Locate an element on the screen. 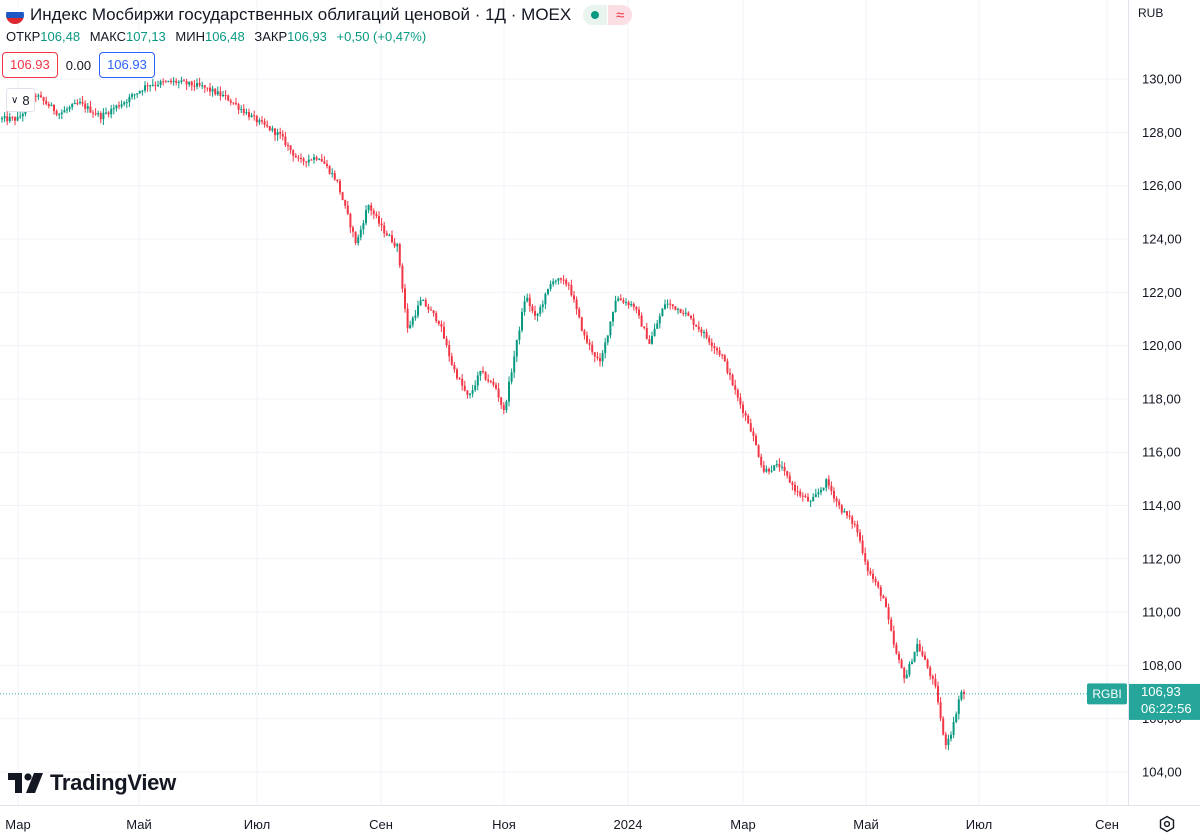 This screenshot has width=1200, height=838. price-tick-label: 130,00 is located at coordinates (1162, 79).